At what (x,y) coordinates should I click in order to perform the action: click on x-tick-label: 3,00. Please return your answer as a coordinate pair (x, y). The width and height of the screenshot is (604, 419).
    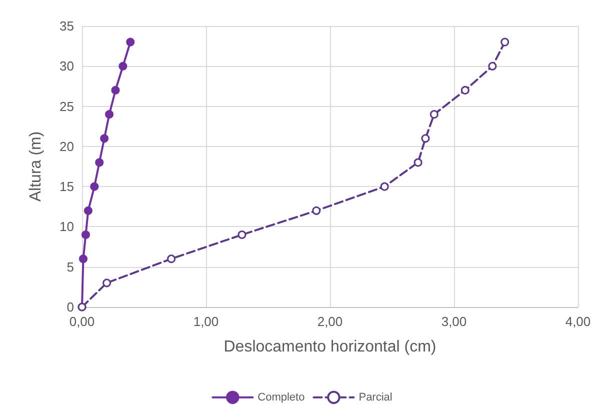
    Looking at the image, I should click on (454, 321).